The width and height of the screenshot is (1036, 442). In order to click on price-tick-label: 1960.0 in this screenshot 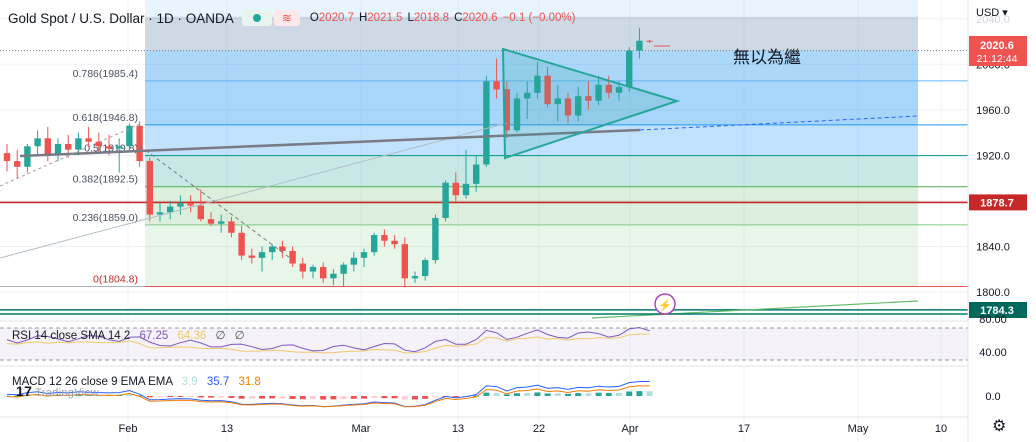, I will do `click(993, 111)`.